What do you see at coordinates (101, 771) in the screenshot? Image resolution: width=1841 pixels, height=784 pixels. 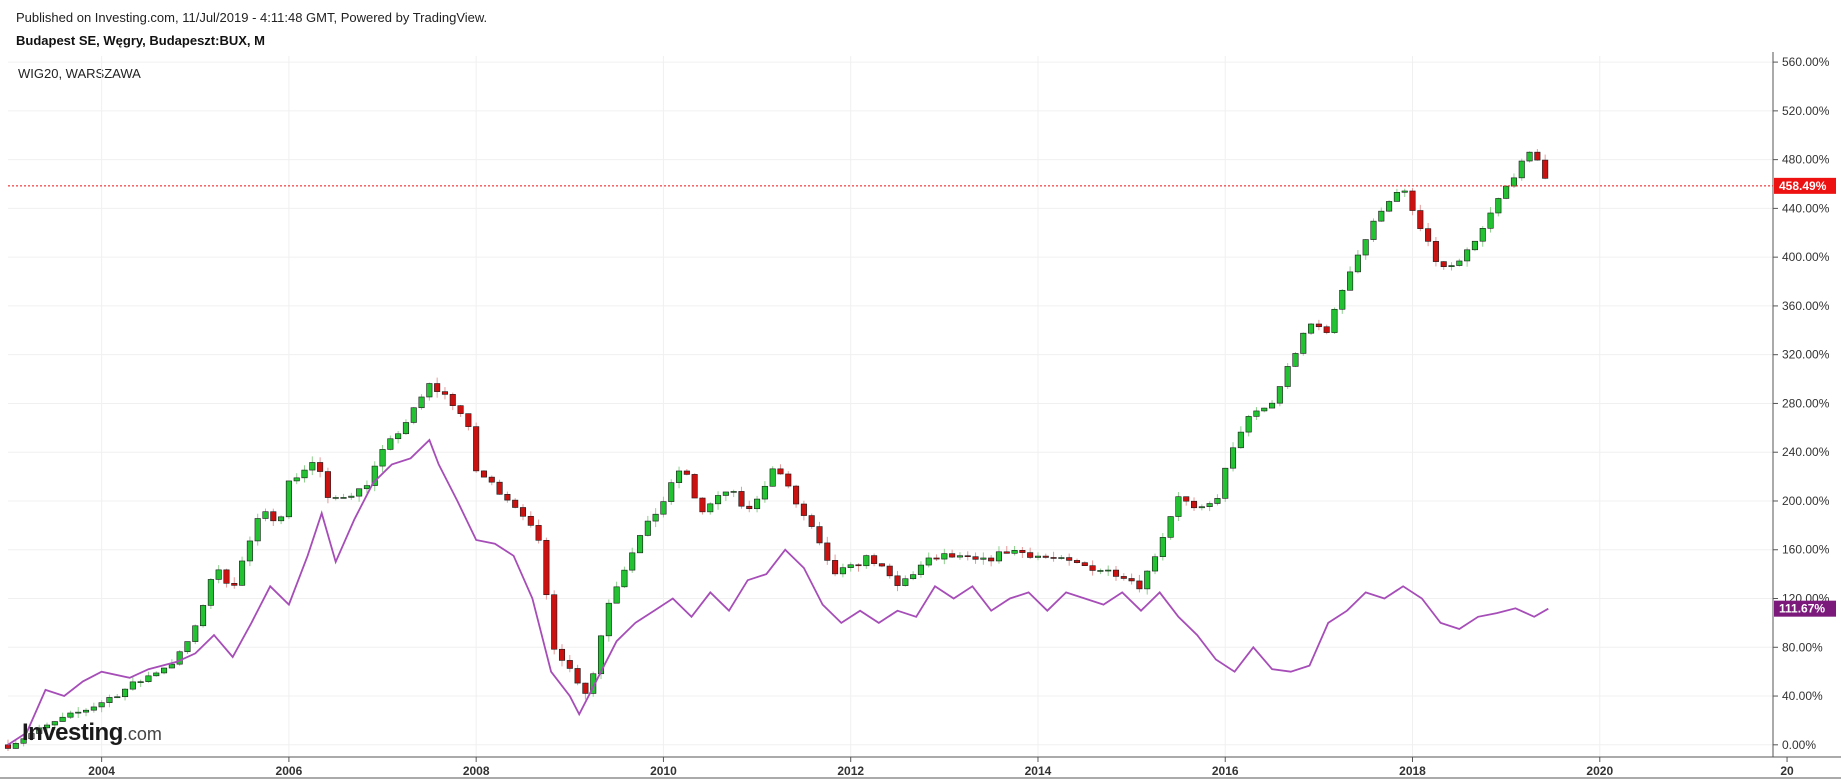 I see `x-tick-label: 2004` at bounding box center [101, 771].